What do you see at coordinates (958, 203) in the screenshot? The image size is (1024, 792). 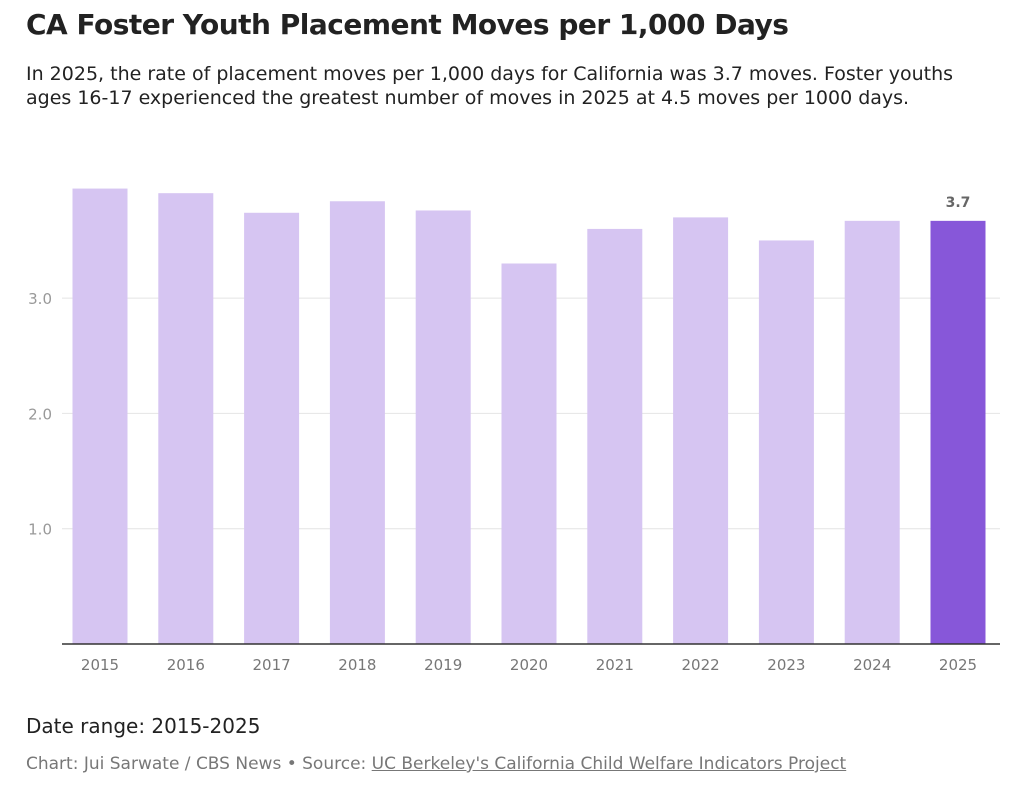 I see `data-label: 3.7` at bounding box center [958, 203].